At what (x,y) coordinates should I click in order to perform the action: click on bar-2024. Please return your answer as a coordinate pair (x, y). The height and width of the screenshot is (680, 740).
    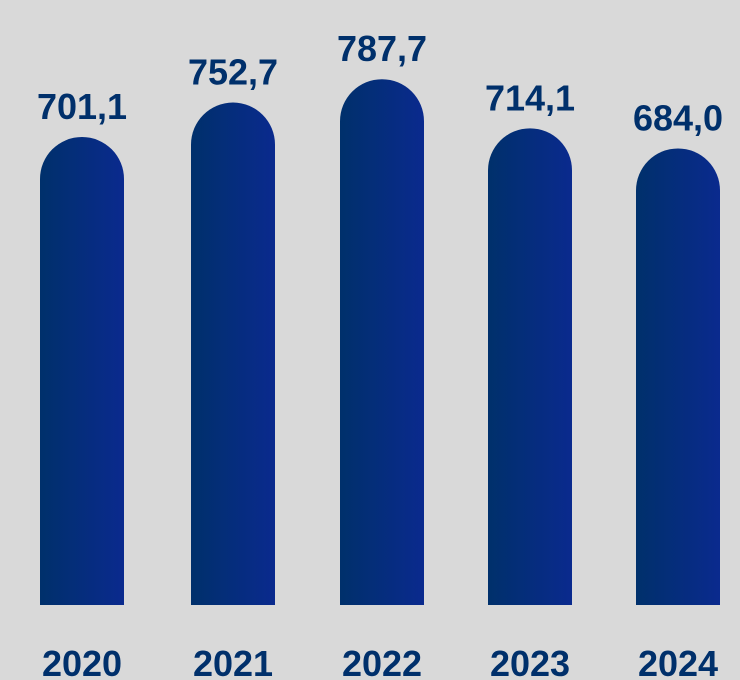
    Looking at the image, I should click on (678, 376).